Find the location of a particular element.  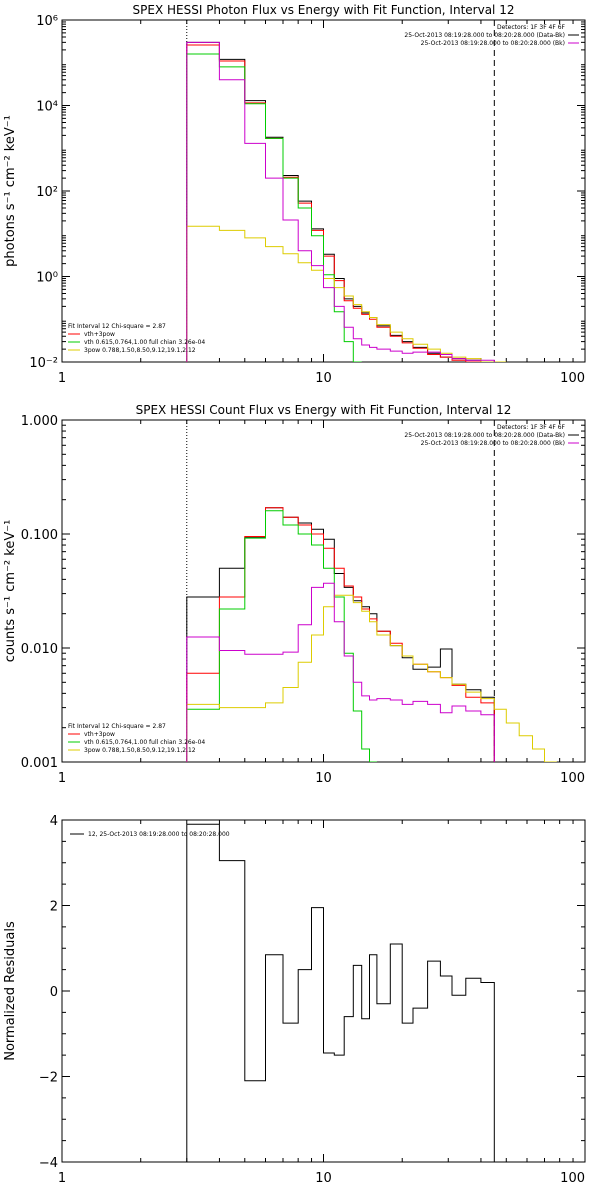

y-tick-label: 10⁻² is located at coordinates (43, 363).